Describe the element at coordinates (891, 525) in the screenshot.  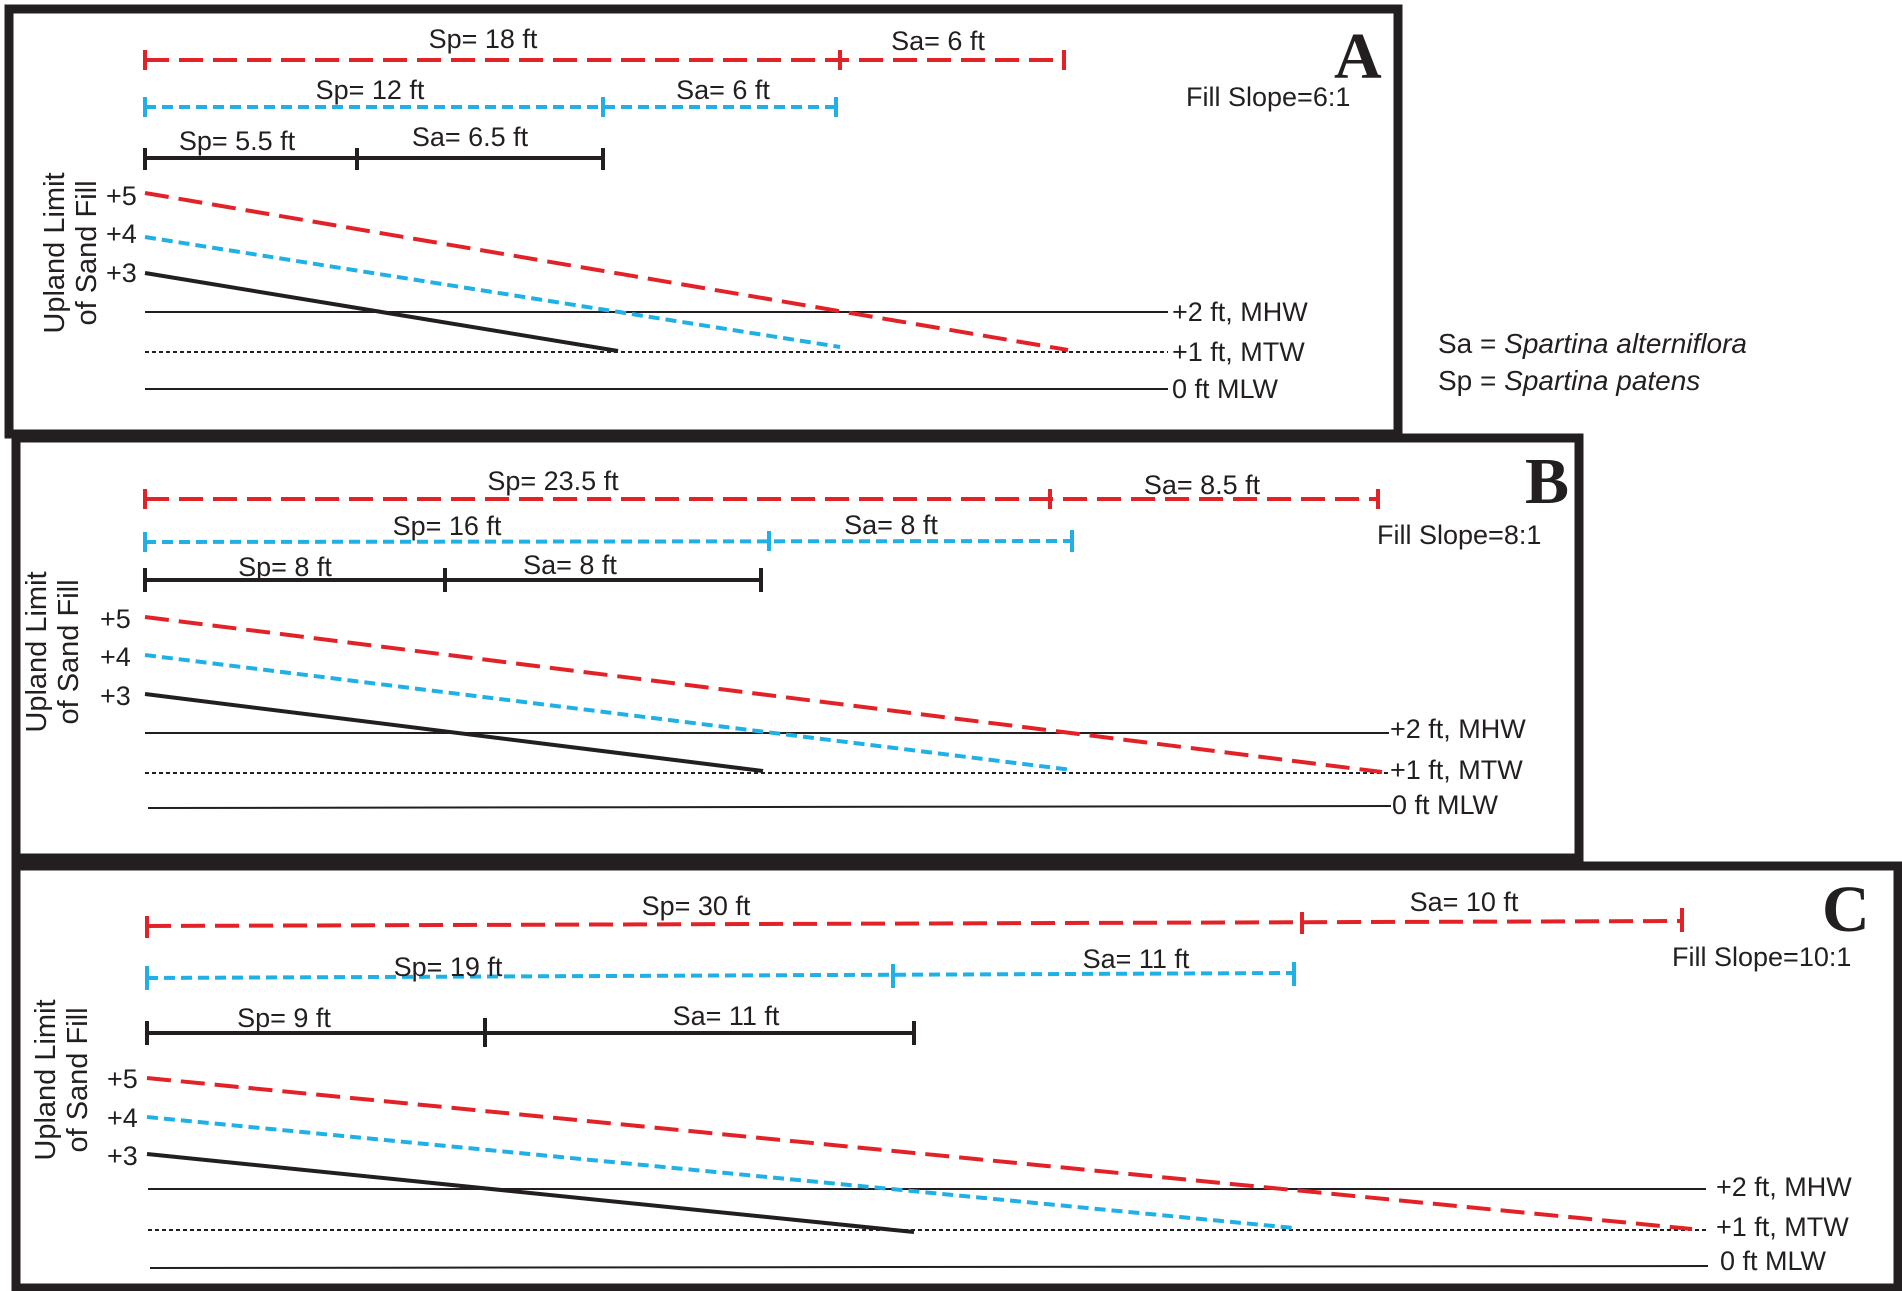
I see `blue-sa-width-label: Sa= 8 ft` at that location.